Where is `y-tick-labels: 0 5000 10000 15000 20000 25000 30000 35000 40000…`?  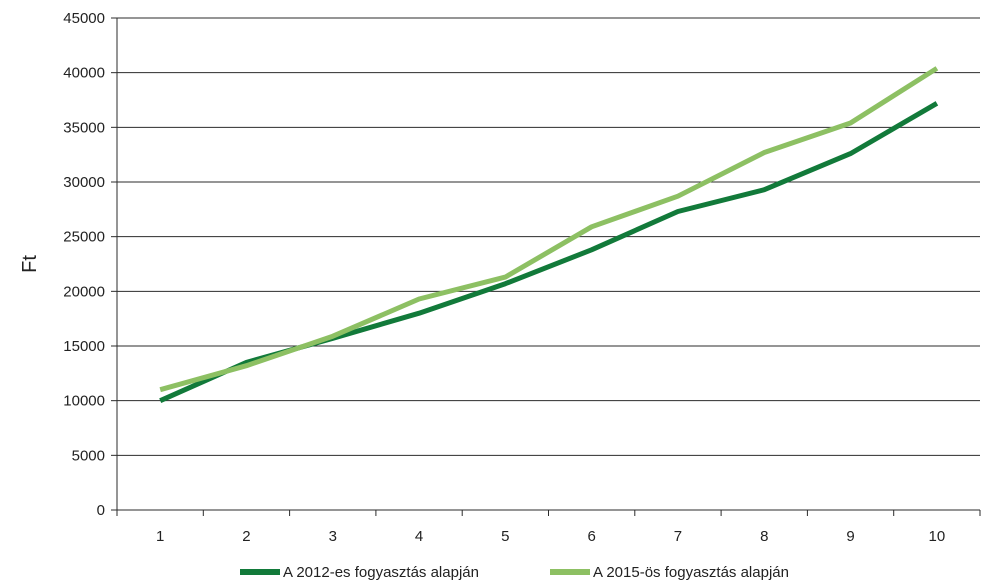
y-tick-labels: 0 5000 10000 15000 20000 25000 30000 35000 40000… is located at coordinates (84, 264).